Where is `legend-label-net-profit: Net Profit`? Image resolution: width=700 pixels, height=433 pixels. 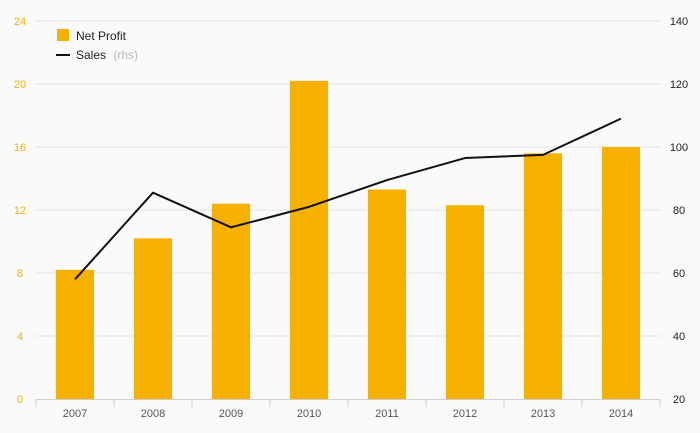
legend-label-net-profit: Net Profit is located at coordinates (101, 36).